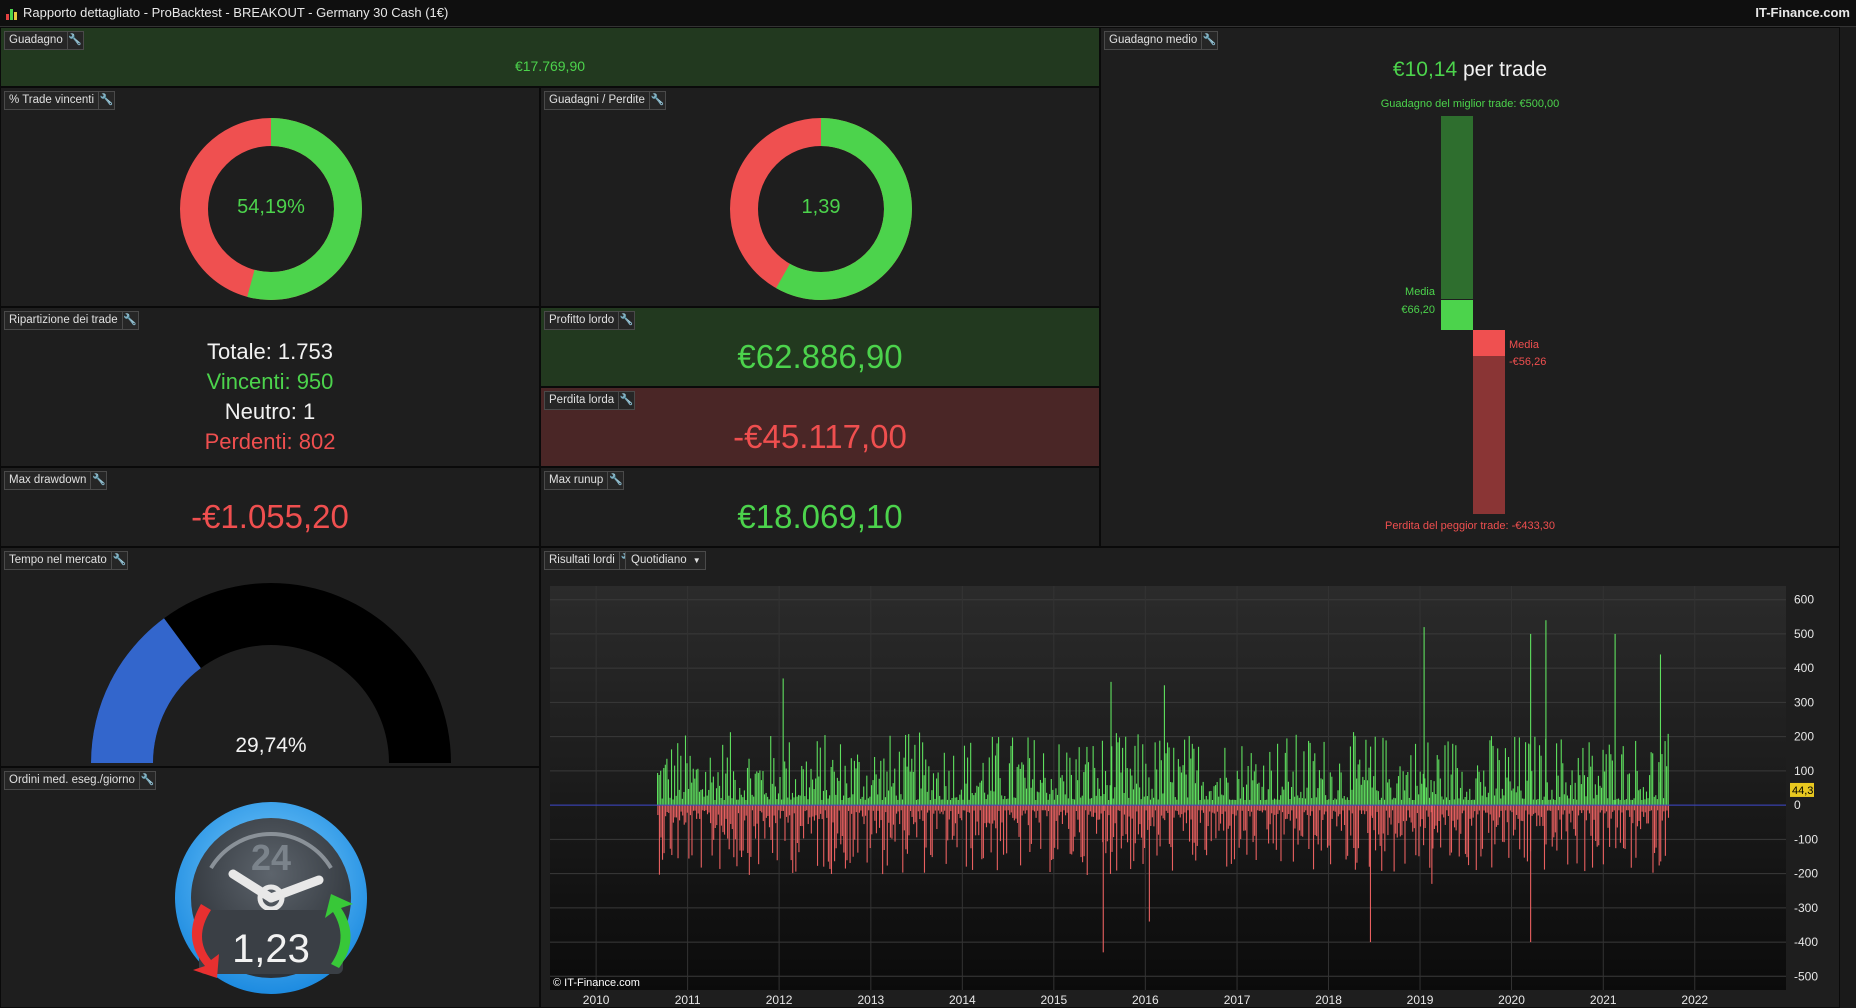  I want to click on worst-trade-bar, so click(1489, 435).